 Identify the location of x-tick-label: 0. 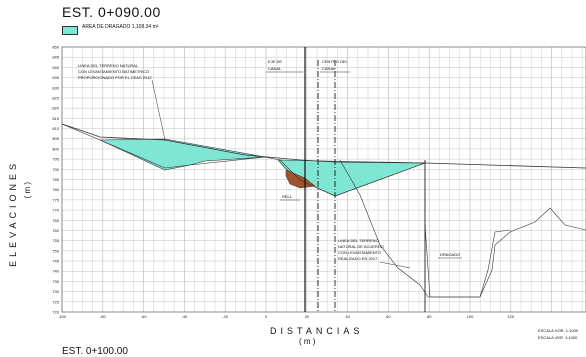
(266, 316).